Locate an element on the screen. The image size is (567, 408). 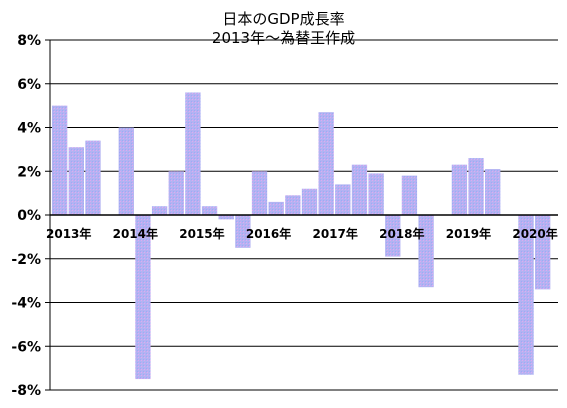
bar-2019Q3 is located at coordinates (493, 192).